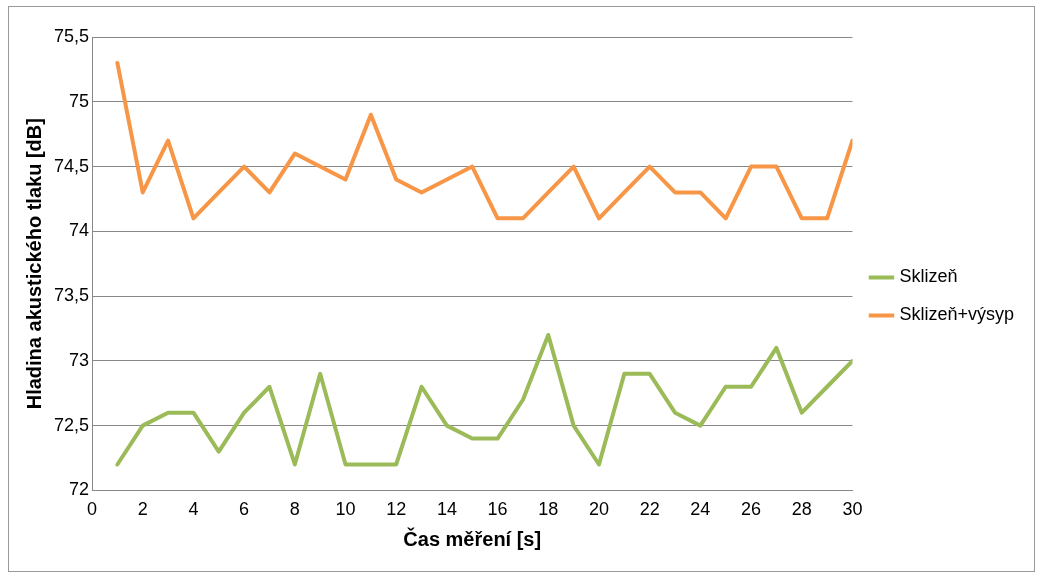 The width and height of the screenshot is (1047, 580). Describe the element at coordinates (345, 509) in the screenshot. I see `x-tick-label: 10` at that location.